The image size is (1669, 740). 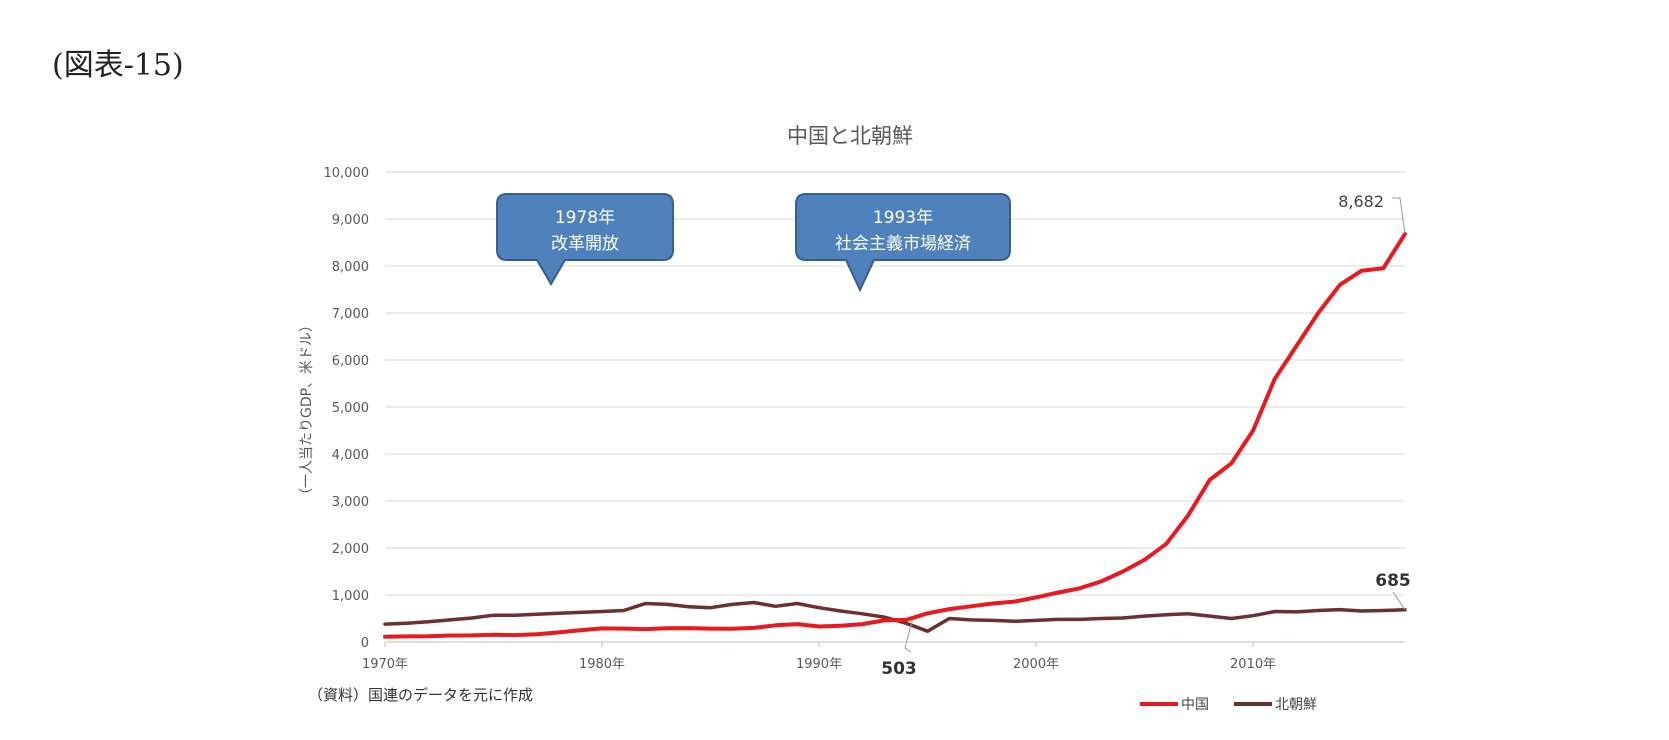 What do you see at coordinates (347, 173) in the screenshot?
I see `y-tick-label: 10,000` at bounding box center [347, 173].